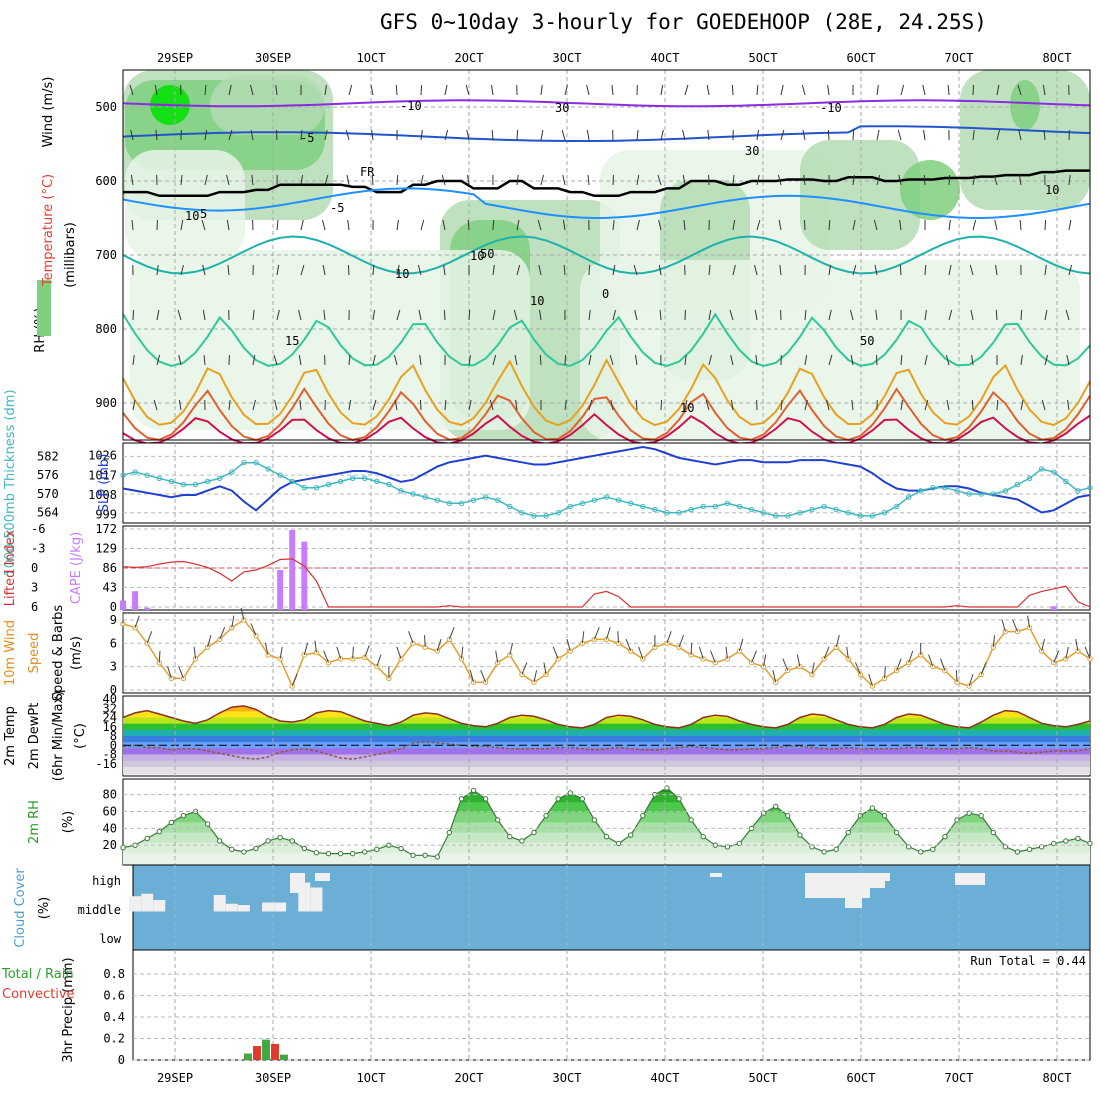  Describe the element at coordinates (763, 1078) in the screenshot. I see `bottom-day-tick: 5OCT` at that location.